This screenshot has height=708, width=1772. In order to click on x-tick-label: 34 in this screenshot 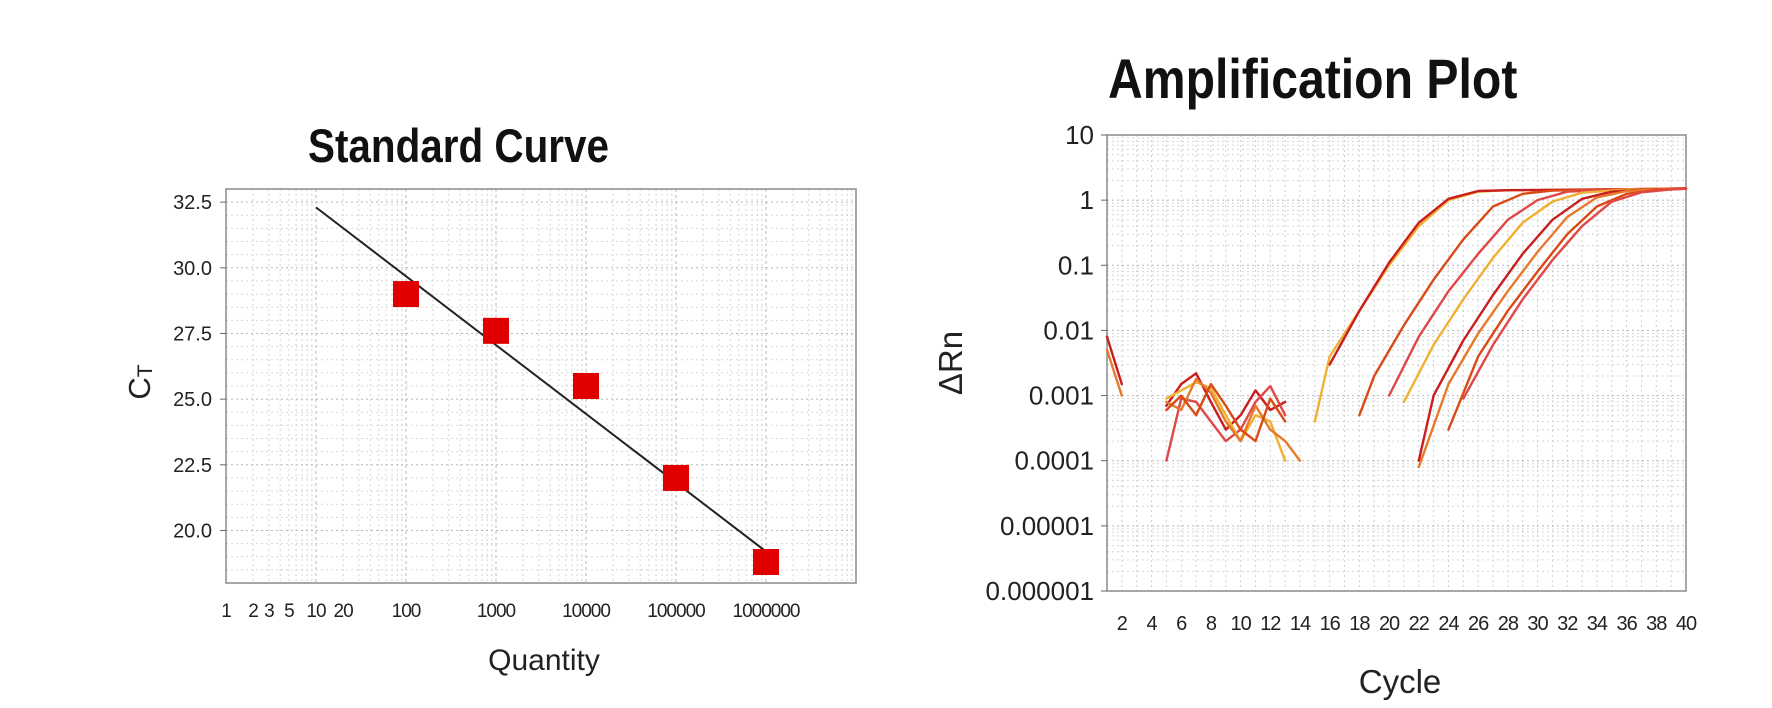, I will do `click(1597, 624)`.